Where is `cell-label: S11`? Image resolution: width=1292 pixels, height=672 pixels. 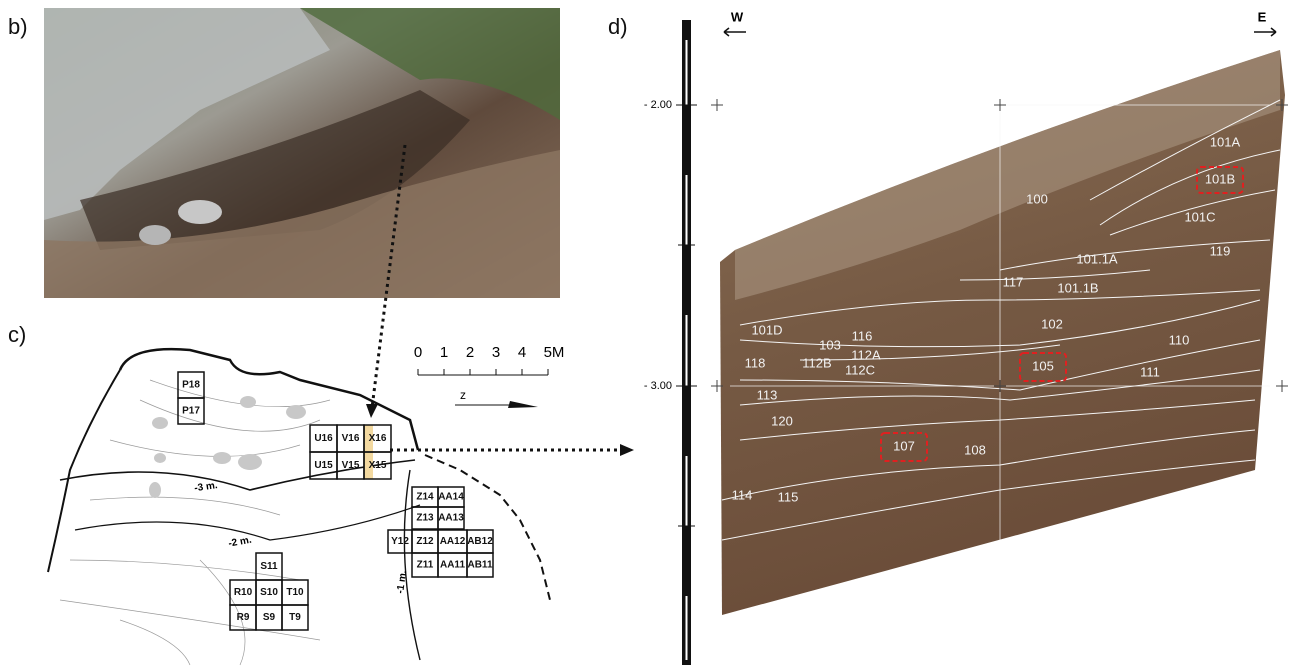
cell-label: S11 is located at coordinates (269, 566).